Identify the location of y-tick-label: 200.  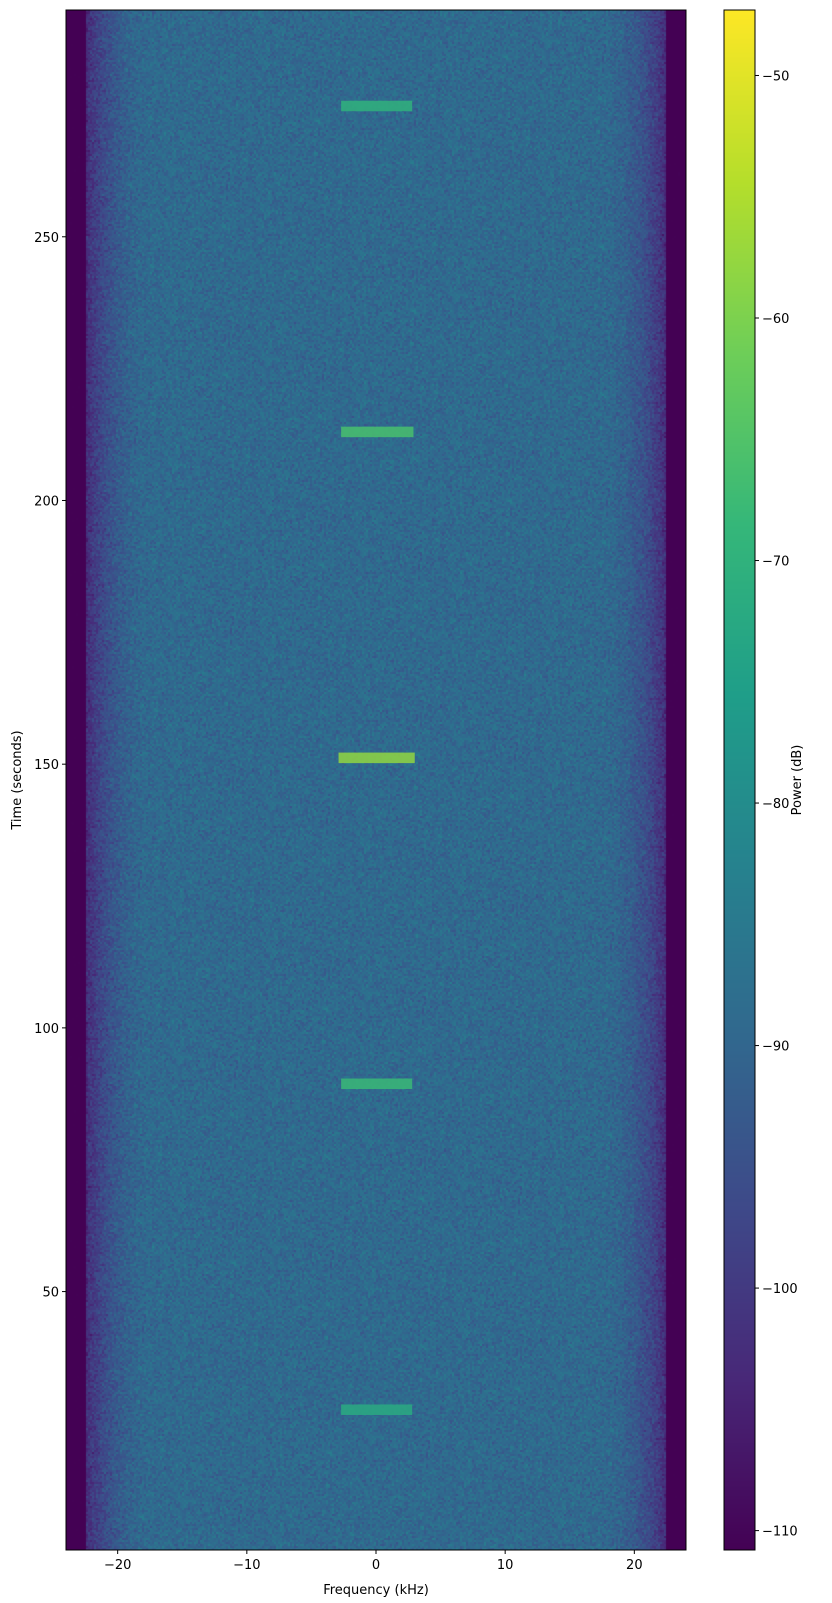
(46, 501).